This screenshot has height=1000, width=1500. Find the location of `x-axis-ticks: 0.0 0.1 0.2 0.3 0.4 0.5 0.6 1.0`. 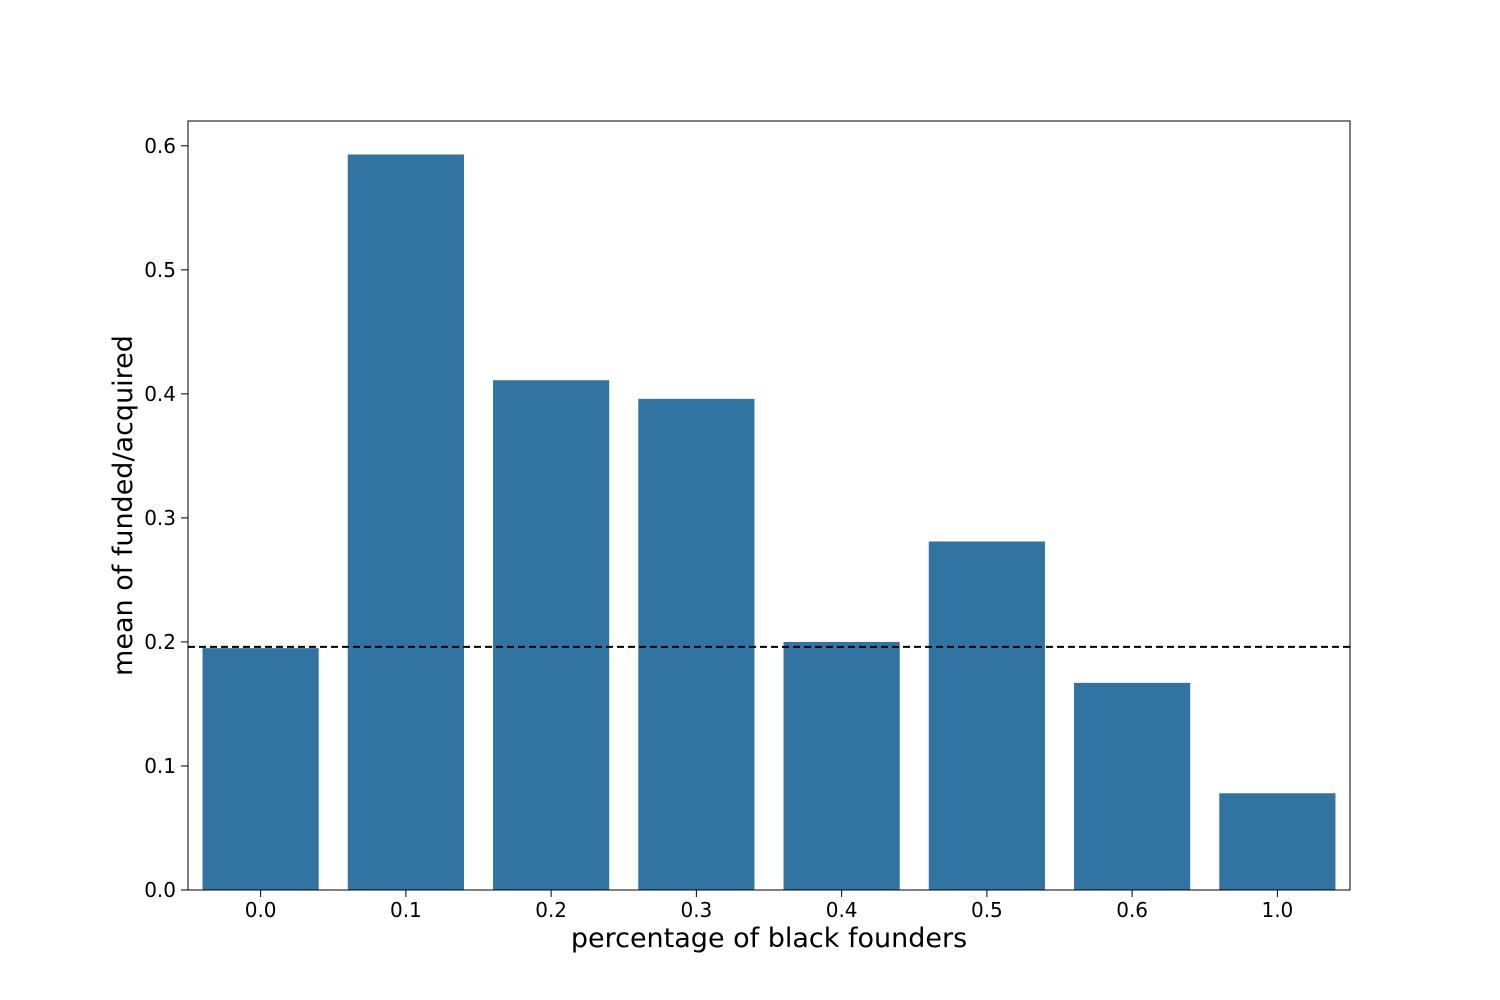

x-axis-ticks: 0.0 0.1 0.2 0.3 0.4 0.5 0.6 1.0 is located at coordinates (769, 906).